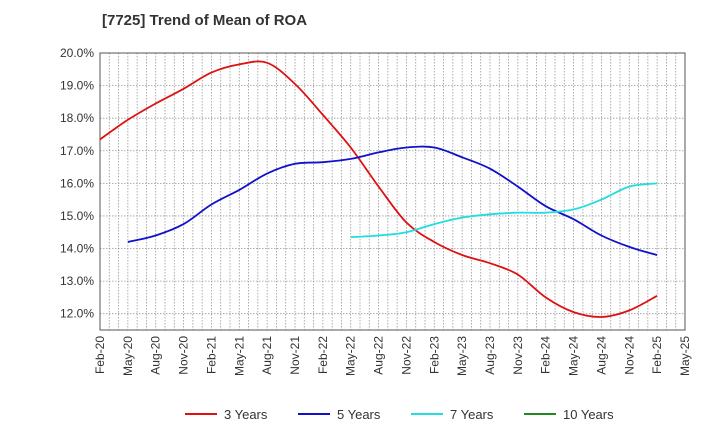 This screenshot has height=440, width=720. I want to click on x-tick-label: Aug-24, so click(601, 355).